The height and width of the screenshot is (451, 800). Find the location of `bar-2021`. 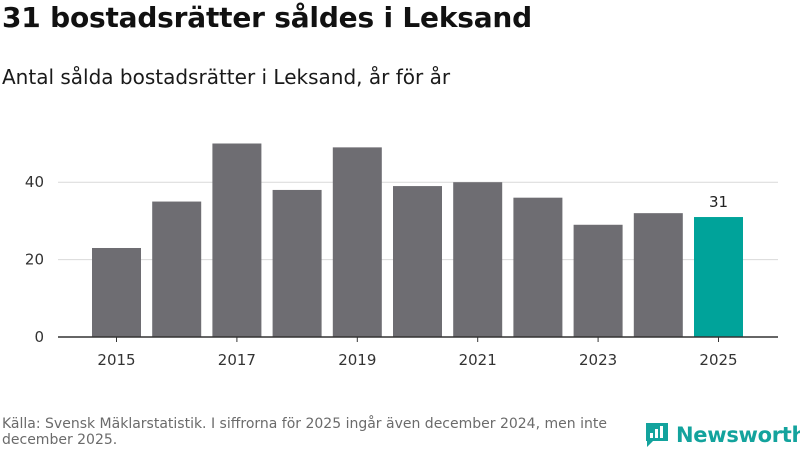

bar-2021 is located at coordinates (478, 259).